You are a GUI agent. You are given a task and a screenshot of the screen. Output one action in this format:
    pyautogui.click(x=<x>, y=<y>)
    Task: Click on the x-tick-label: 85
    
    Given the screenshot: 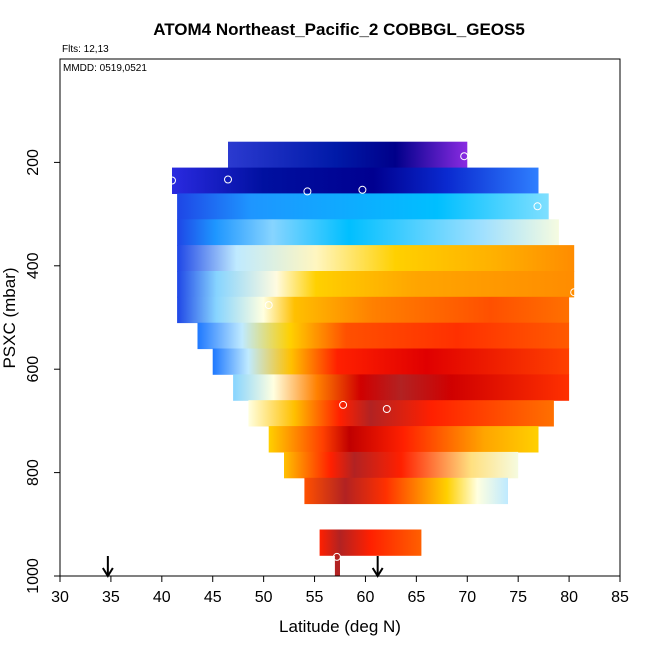 What is the action you would take?
    pyautogui.click(x=620, y=597)
    